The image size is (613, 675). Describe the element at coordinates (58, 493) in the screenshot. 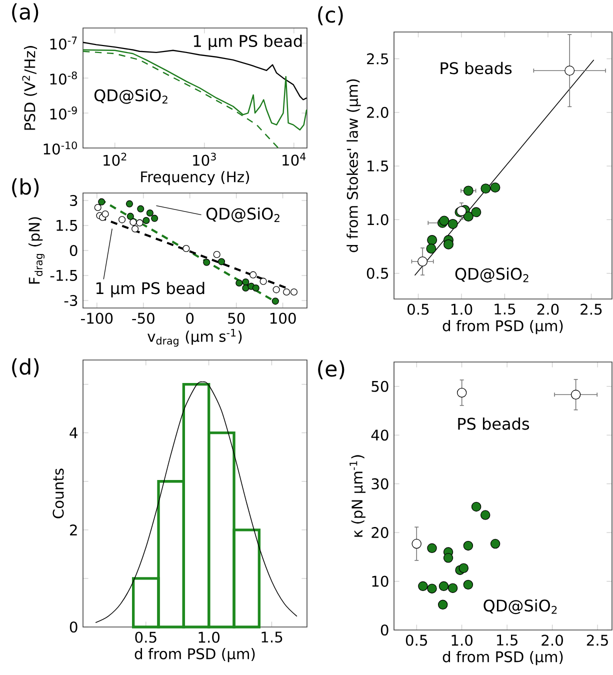

I see `y-axis-title: Counts` at that location.